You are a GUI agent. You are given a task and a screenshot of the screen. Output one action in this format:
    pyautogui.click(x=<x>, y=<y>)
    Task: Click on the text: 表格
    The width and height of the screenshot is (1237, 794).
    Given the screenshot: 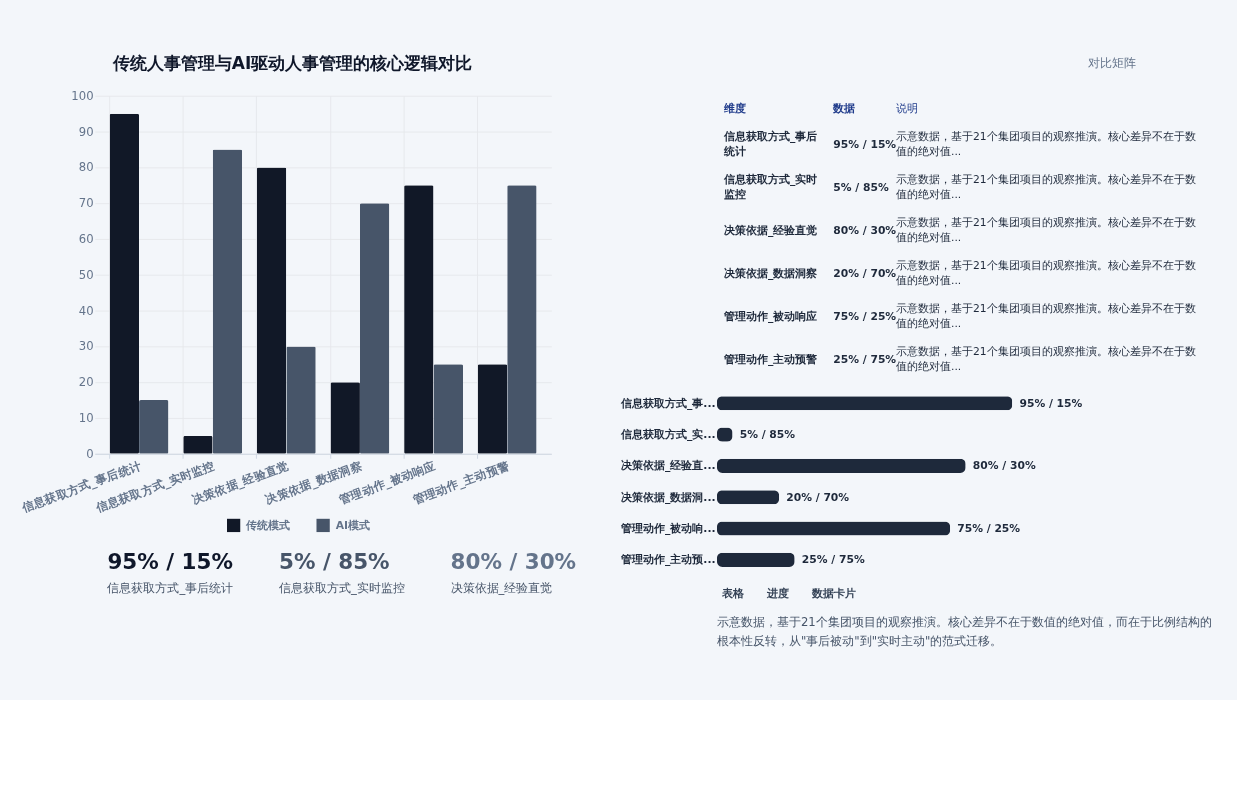 What is the action you would take?
    pyautogui.click(x=733, y=594)
    